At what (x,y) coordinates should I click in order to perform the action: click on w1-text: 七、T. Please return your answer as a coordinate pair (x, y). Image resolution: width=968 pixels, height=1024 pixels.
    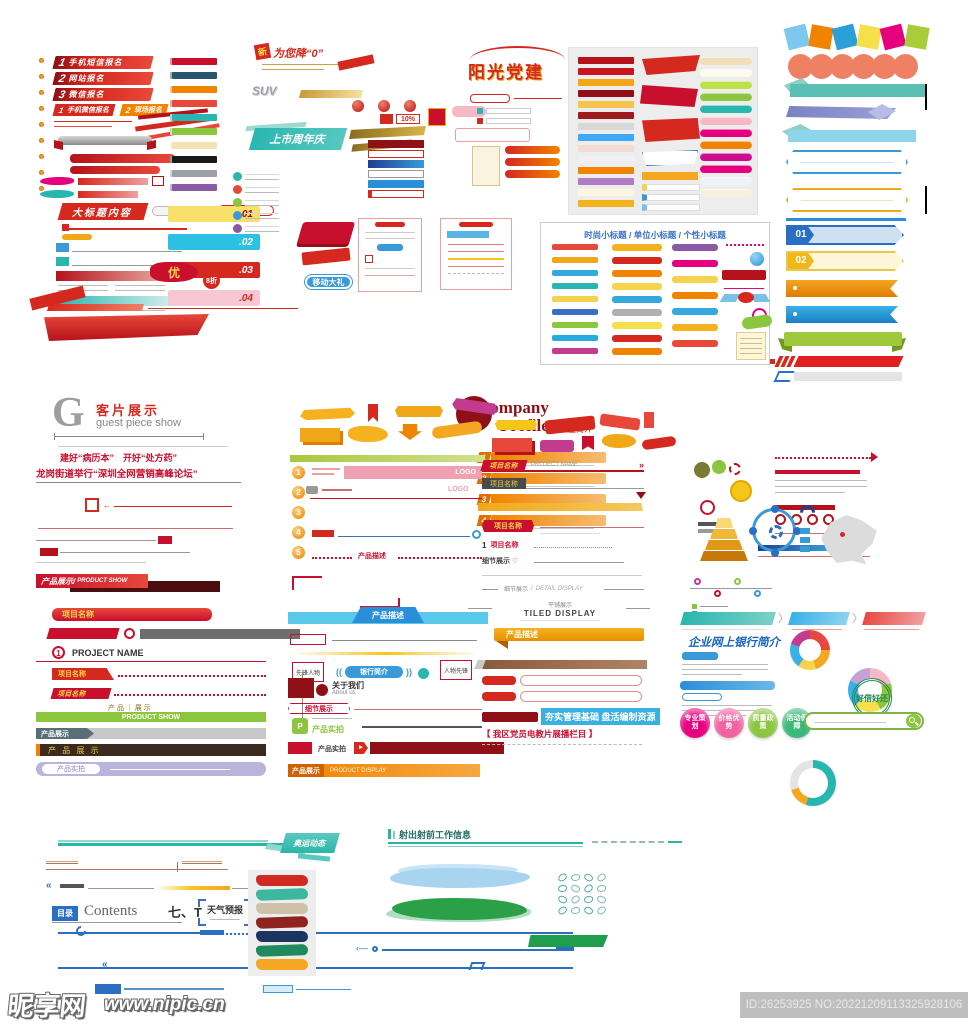
    Looking at the image, I should click on (185, 912).